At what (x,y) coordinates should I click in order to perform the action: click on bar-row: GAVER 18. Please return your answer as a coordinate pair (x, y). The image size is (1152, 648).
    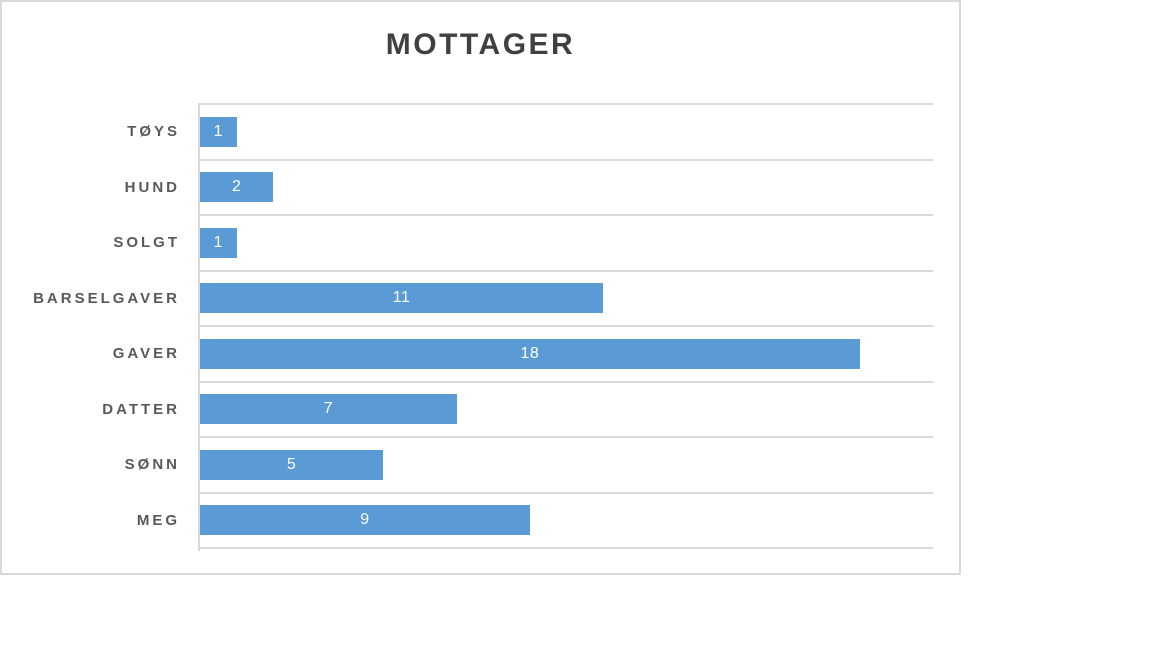
    Looking at the image, I should click on (523, 355).